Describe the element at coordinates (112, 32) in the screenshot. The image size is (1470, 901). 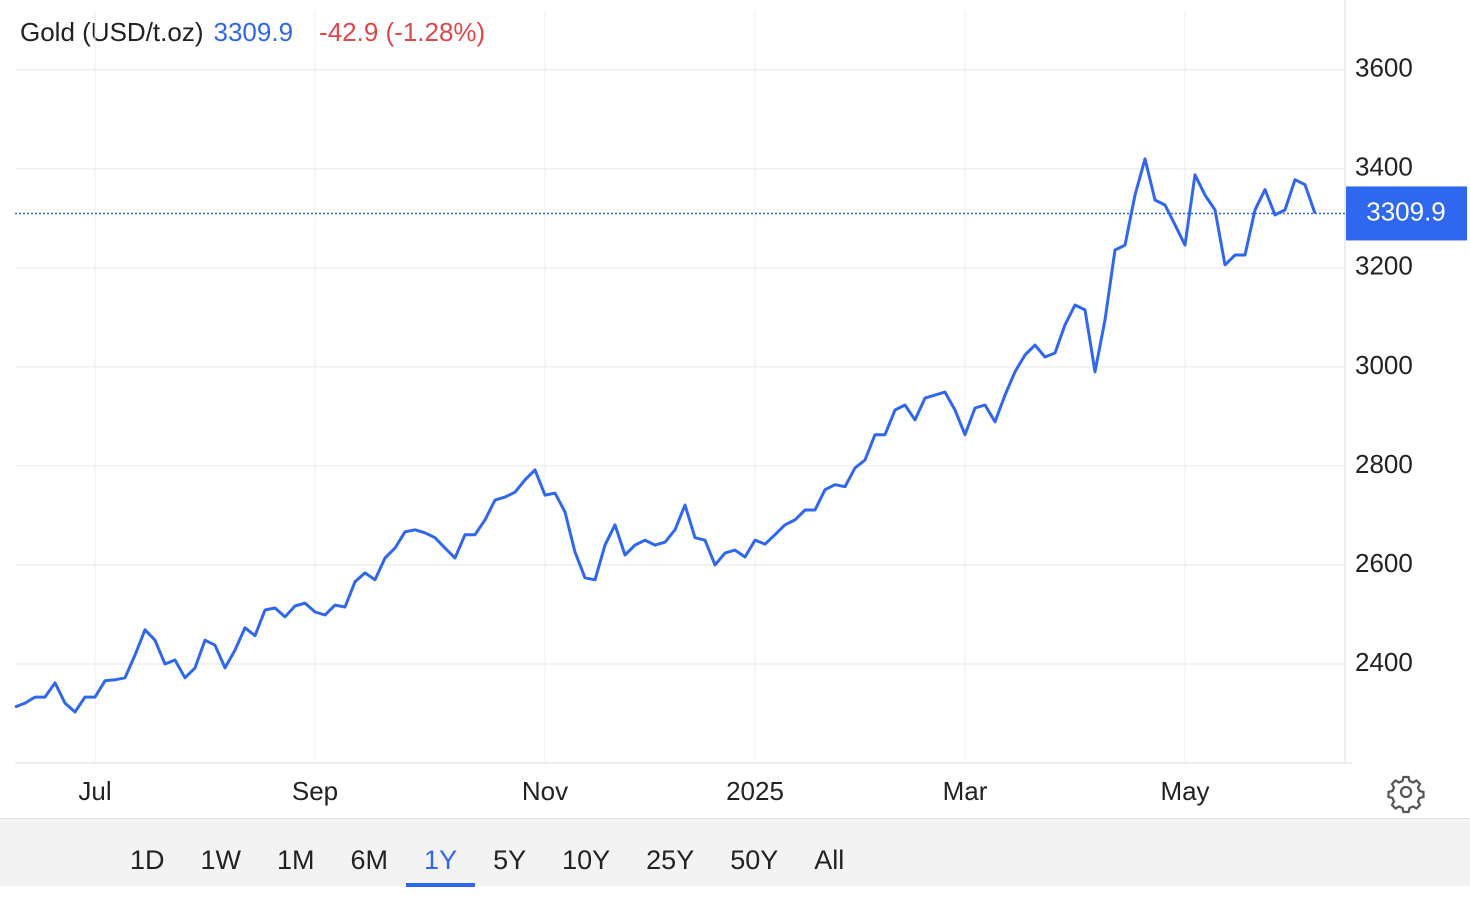
I see `chart-title: Gold (USD/t.oz)` at that location.